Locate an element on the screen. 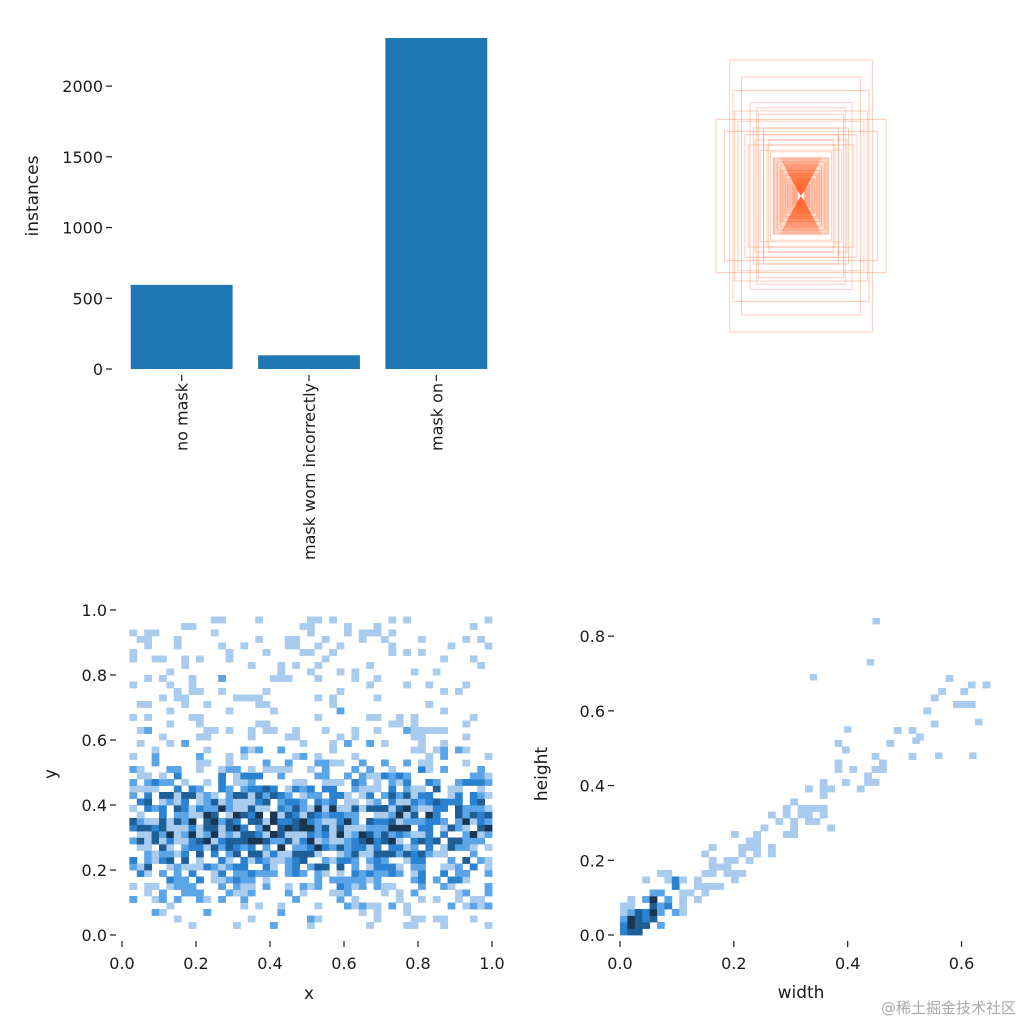  anchor-box-core is located at coordinates (801, 196).